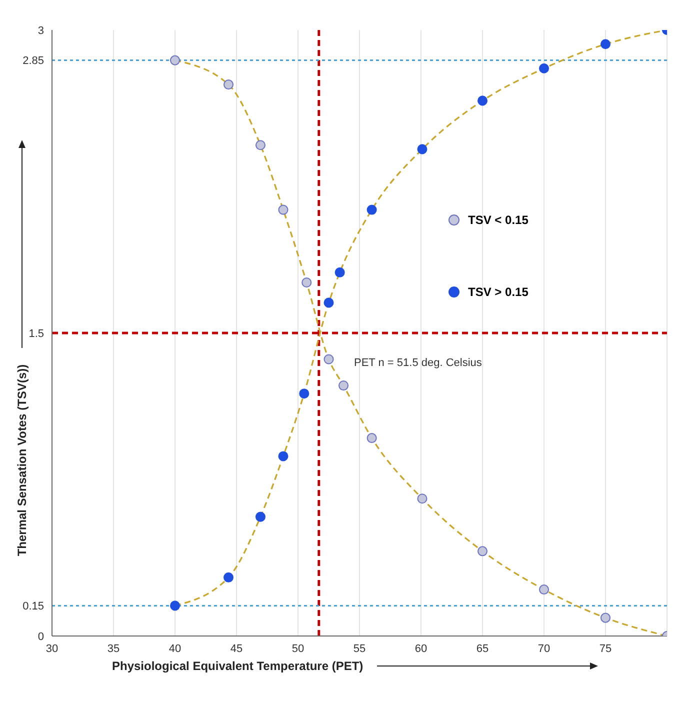 The width and height of the screenshot is (683, 705). Describe the element at coordinates (22, 460) in the screenshot. I see `y-axis-title: Thermal Sensation Votes (TSV(s))` at that location.